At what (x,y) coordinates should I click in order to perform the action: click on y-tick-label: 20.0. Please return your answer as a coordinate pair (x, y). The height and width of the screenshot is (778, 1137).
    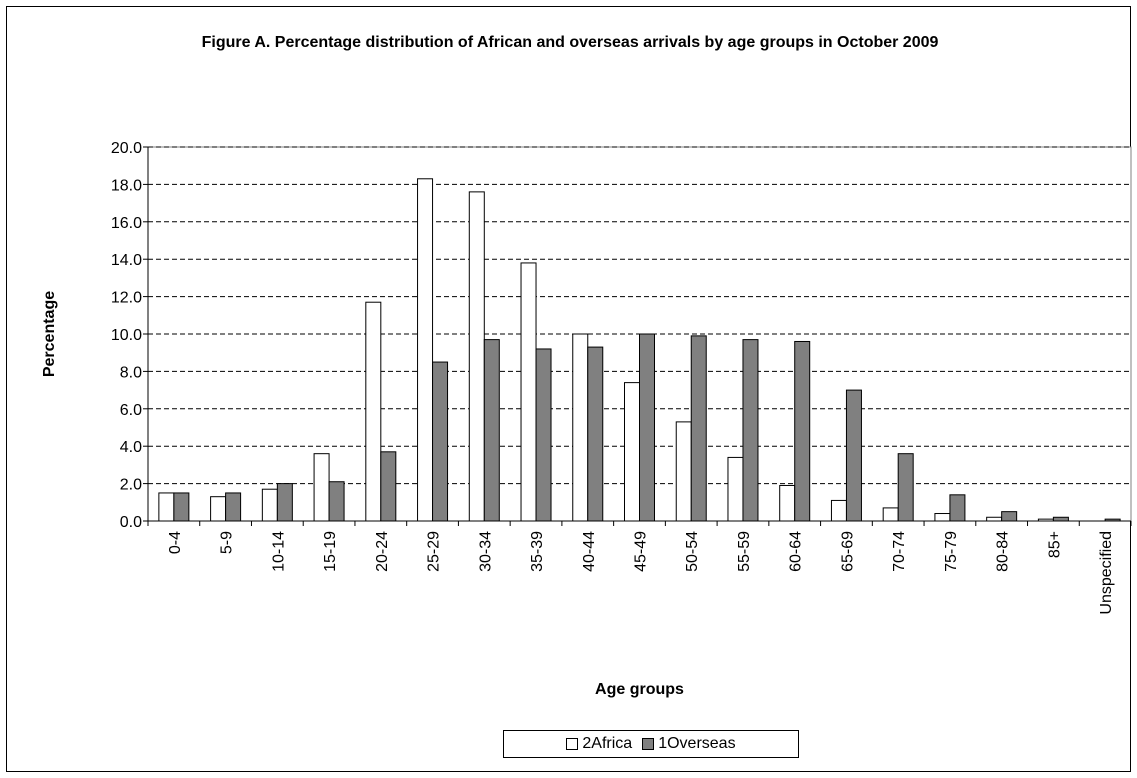
    Looking at the image, I should click on (126, 148).